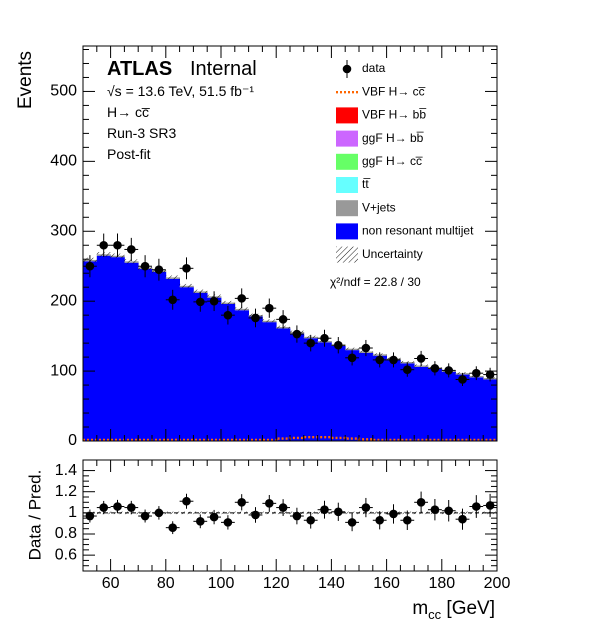 The width and height of the screenshot is (592, 644). I want to click on main-y-tick-label: 300, so click(63, 230).